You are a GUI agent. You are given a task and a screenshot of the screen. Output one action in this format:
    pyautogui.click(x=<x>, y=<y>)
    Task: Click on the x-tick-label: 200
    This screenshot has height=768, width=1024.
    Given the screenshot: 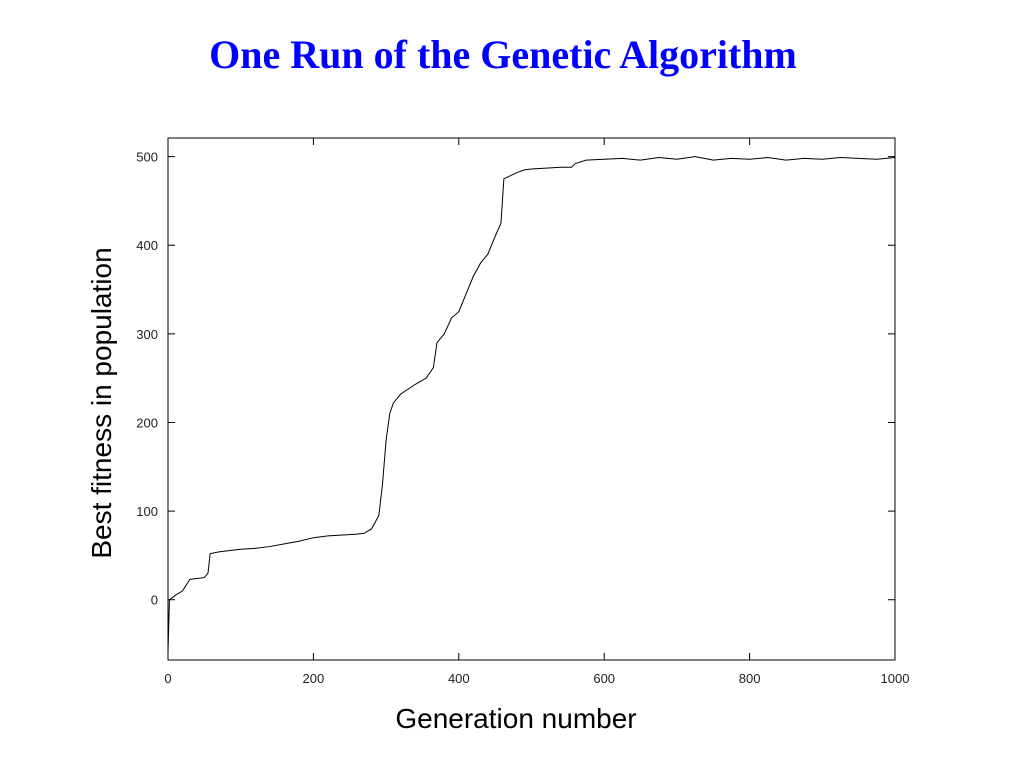 What is the action you would take?
    pyautogui.click(x=314, y=678)
    